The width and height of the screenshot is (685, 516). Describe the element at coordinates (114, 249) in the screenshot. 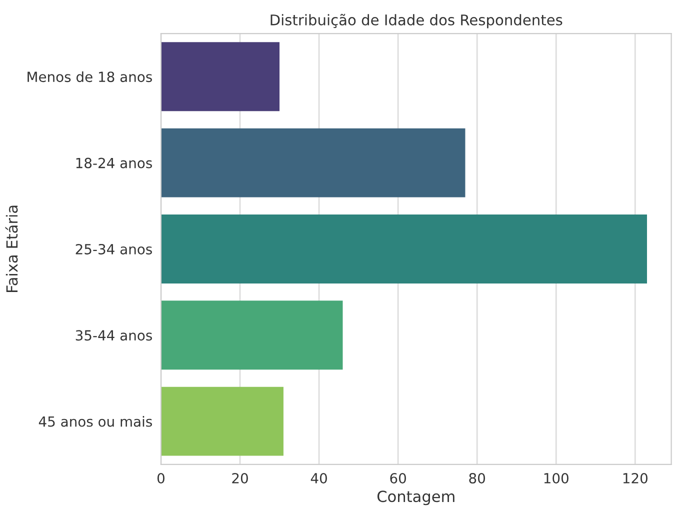

I see `y-tick-label: 25-34 anos` at that location.